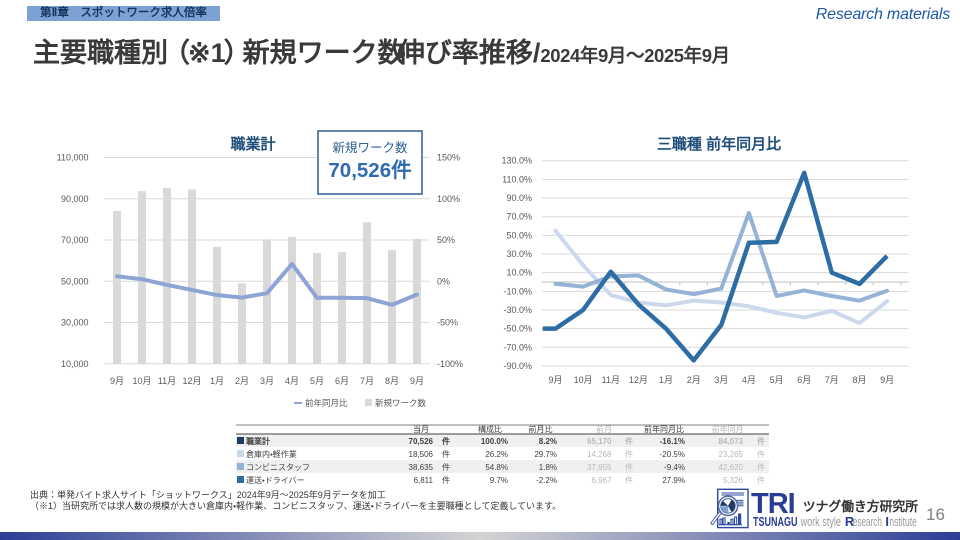 This screenshot has width=960, height=540. I want to click on svg-text: 10,000, so click(75, 364).